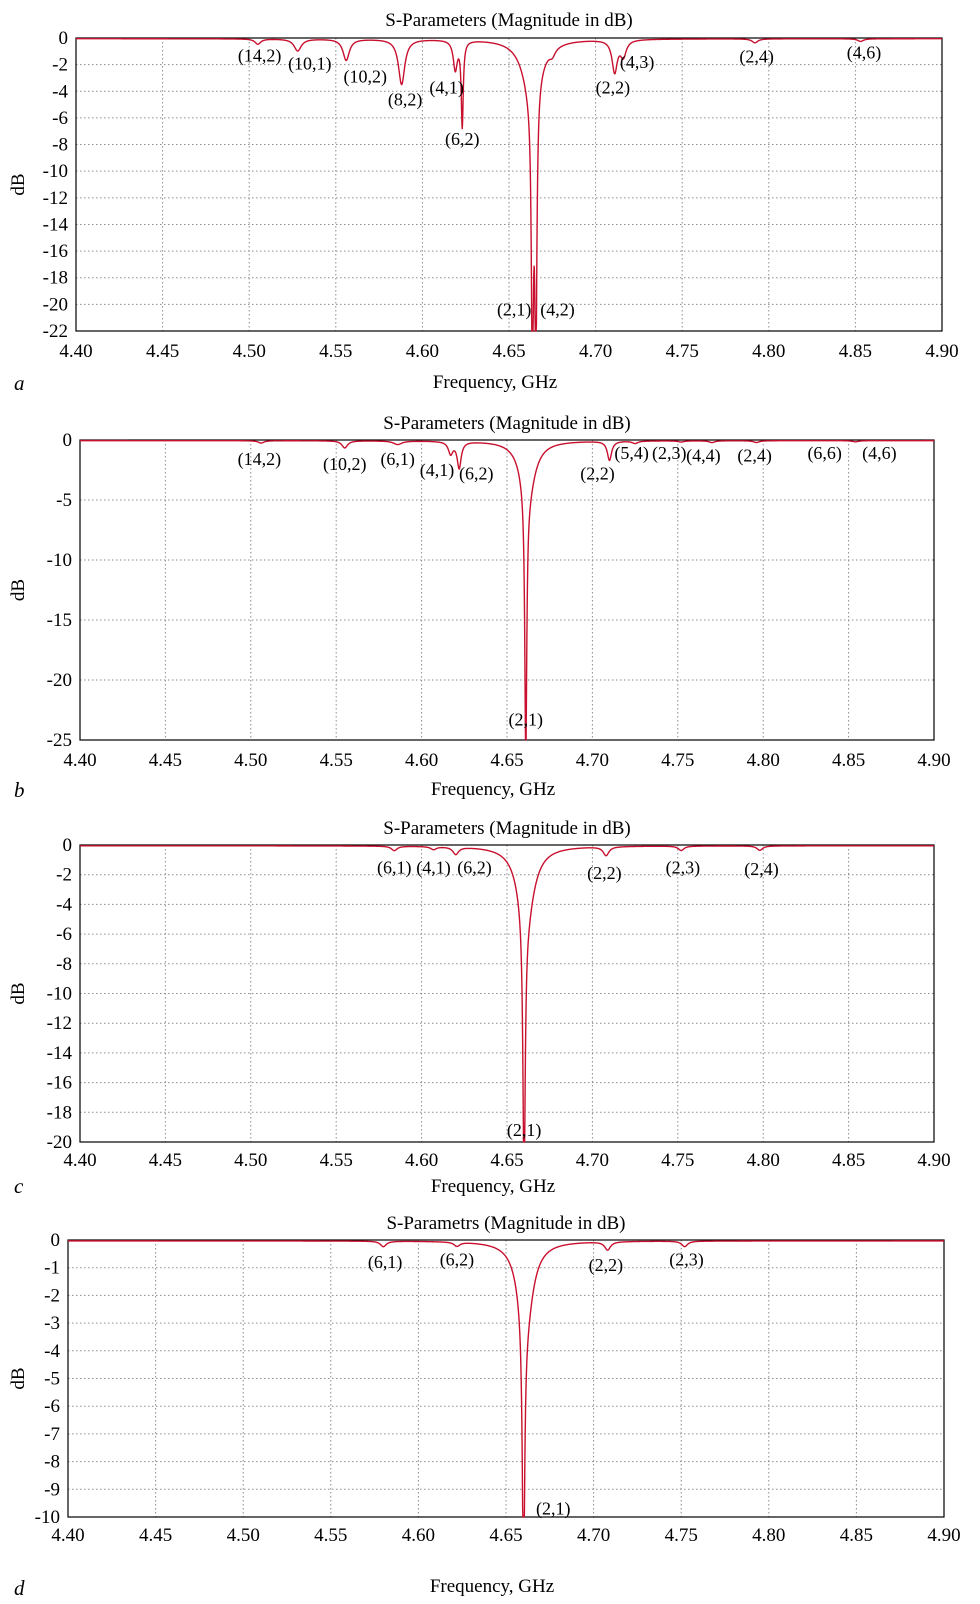 Image resolution: width=980 pixels, height=1604 pixels. Describe the element at coordinates (64, 934) in the screenshot. I see `y-tick-label: -6` at that location.